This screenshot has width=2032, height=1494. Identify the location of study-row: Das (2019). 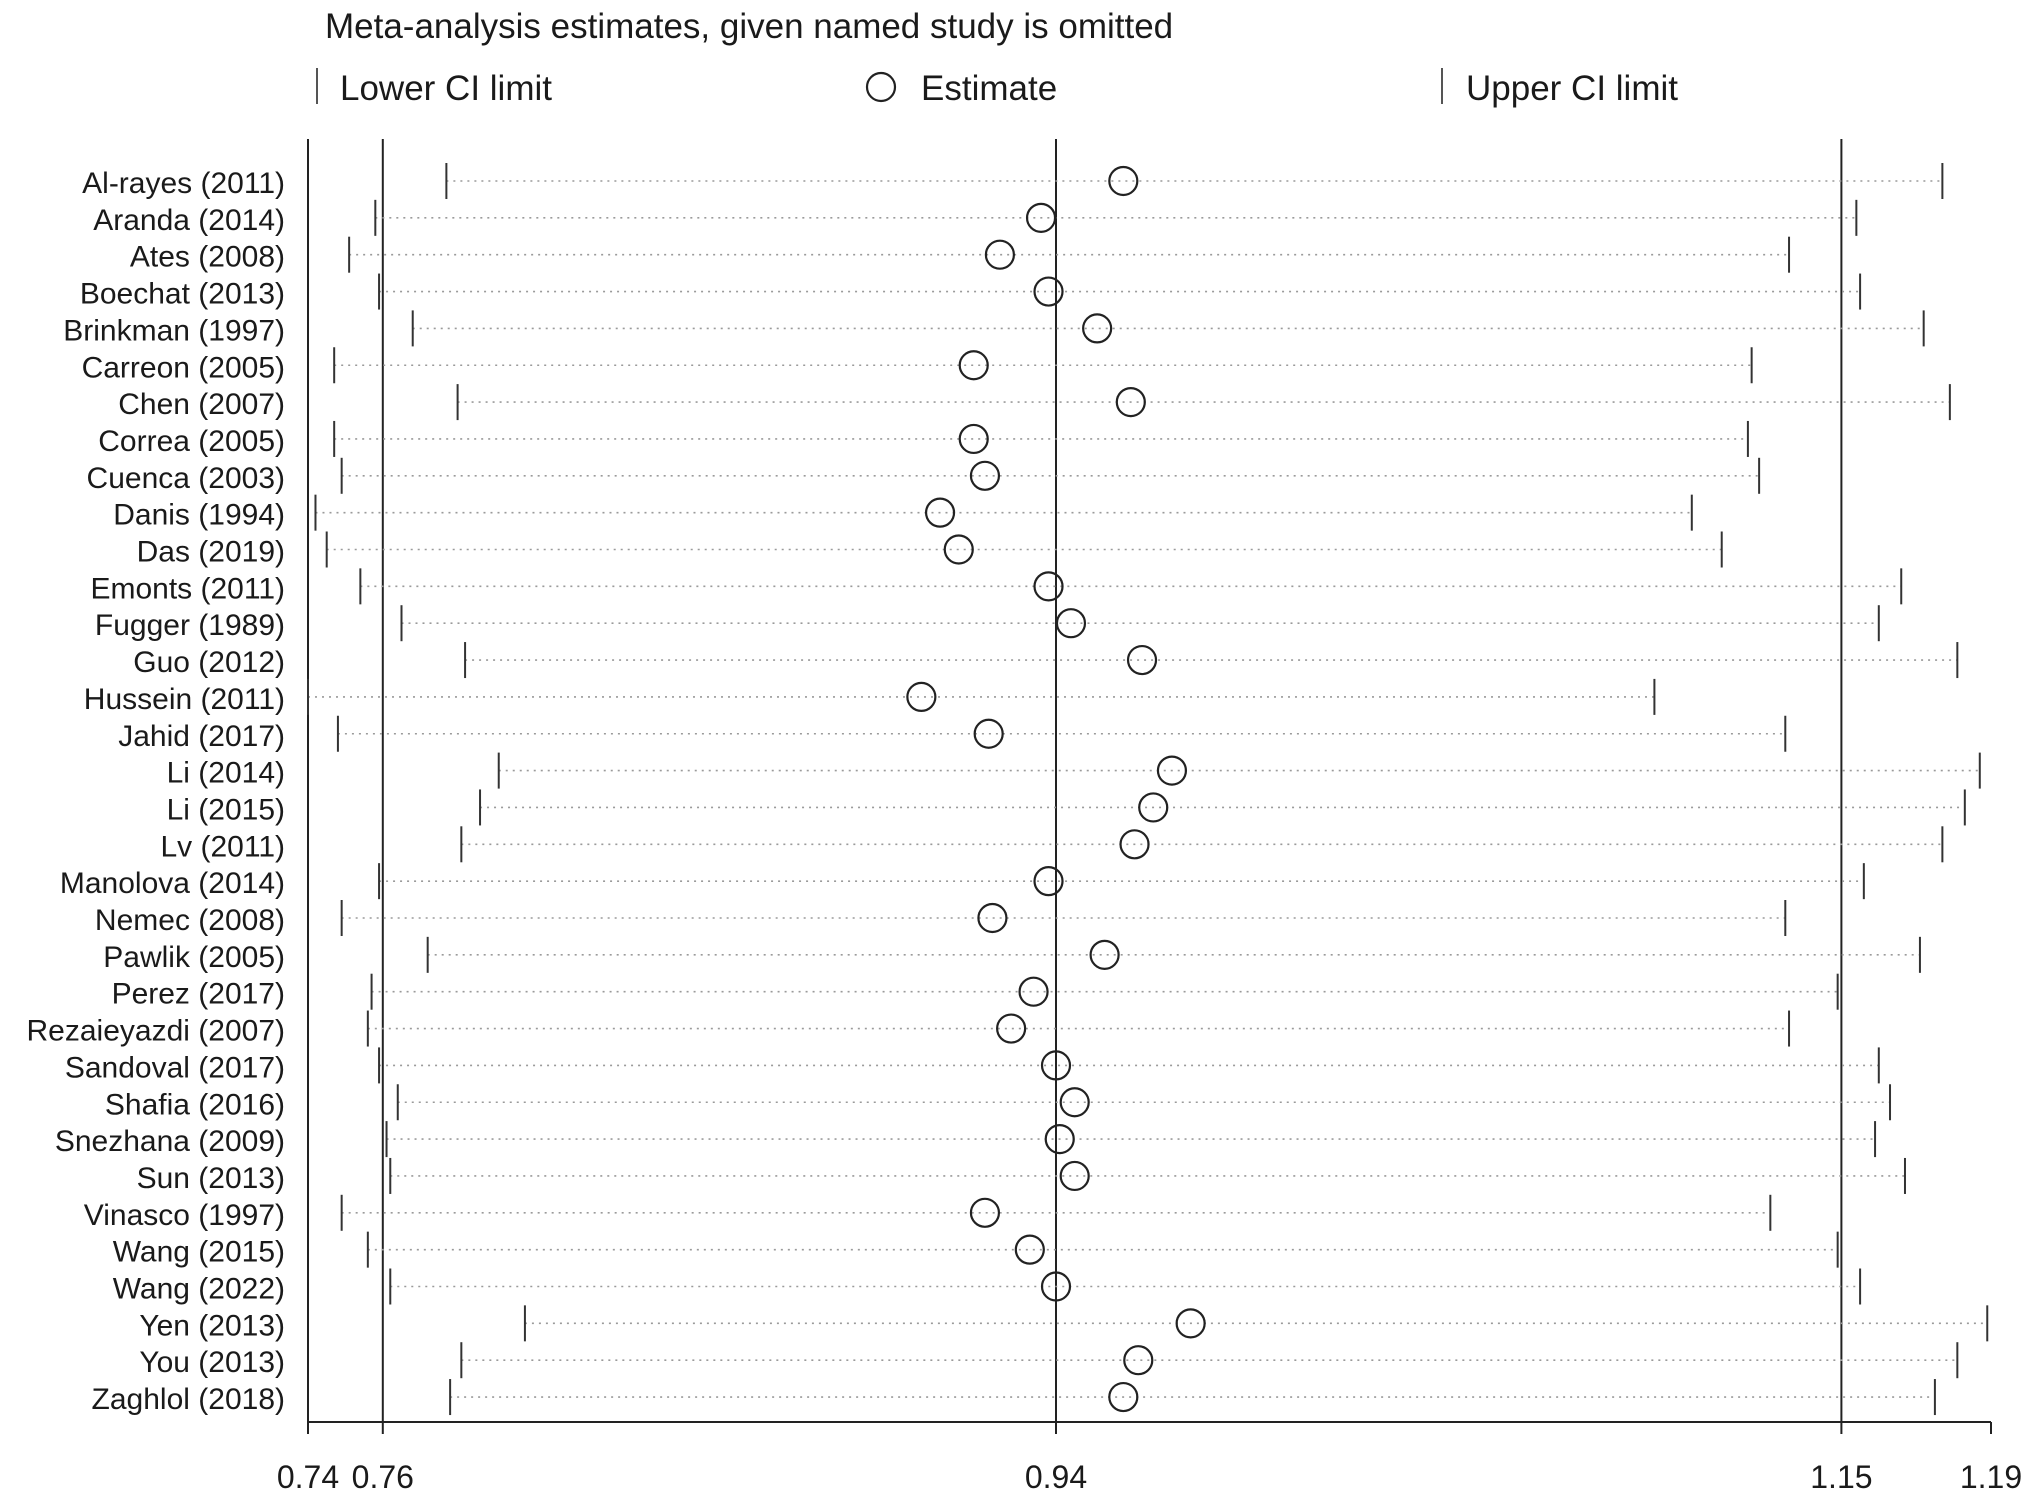
(930, 550).